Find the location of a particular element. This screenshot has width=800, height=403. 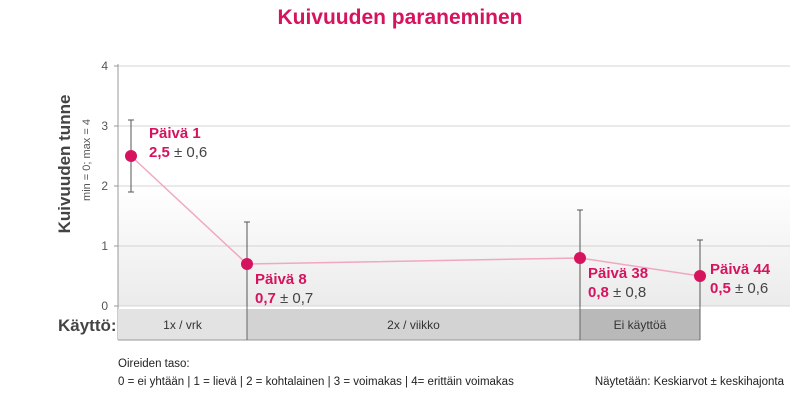

usage-segment-label: Ei käyttöä is located at coordinates (640, 325).